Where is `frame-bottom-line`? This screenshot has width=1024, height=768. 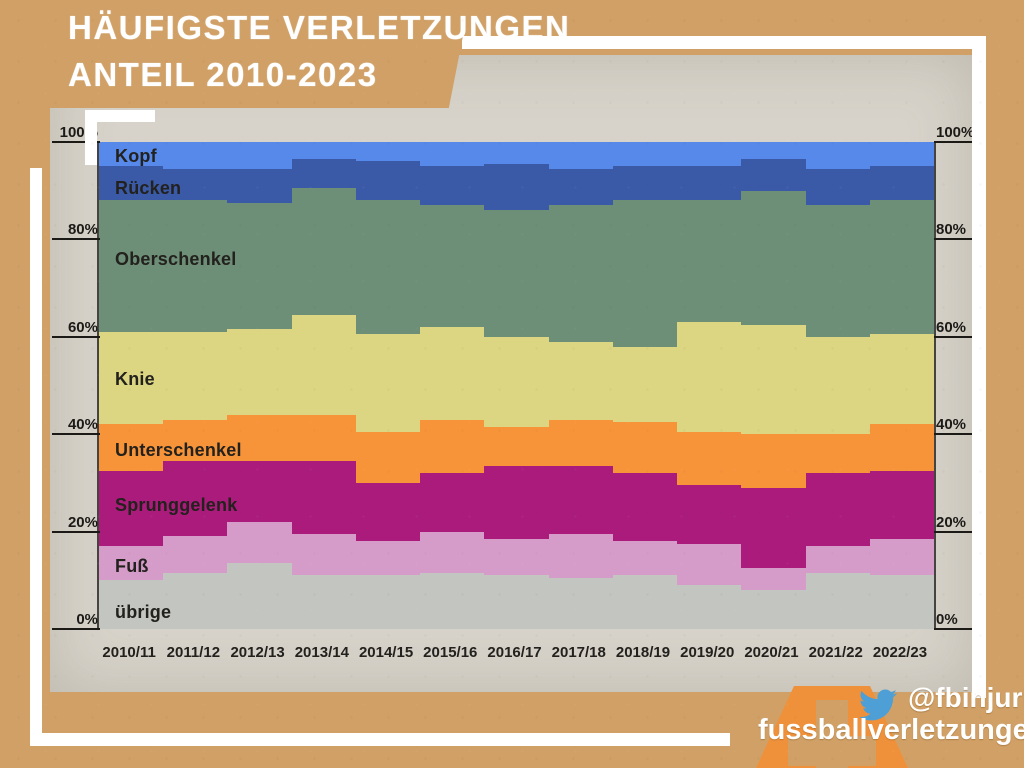
frame-bottom-line is located at coordinates (380, 739).